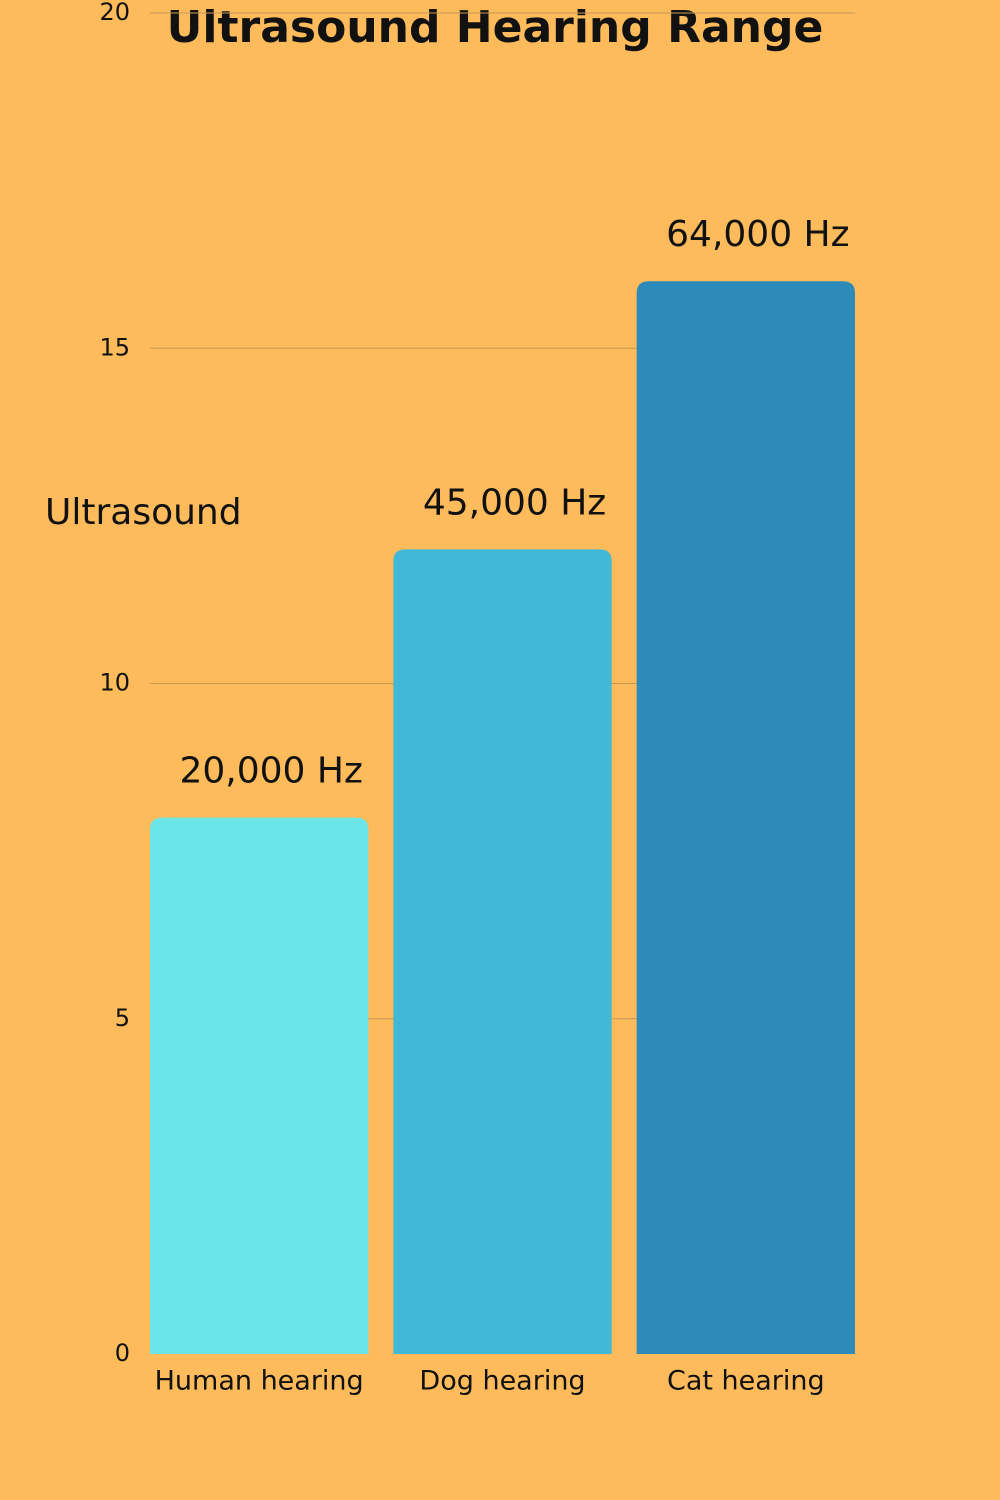 This screenshot has height=1500, width=1000. I want to click on annotation: 64,000 Hz, so click(757, 234).